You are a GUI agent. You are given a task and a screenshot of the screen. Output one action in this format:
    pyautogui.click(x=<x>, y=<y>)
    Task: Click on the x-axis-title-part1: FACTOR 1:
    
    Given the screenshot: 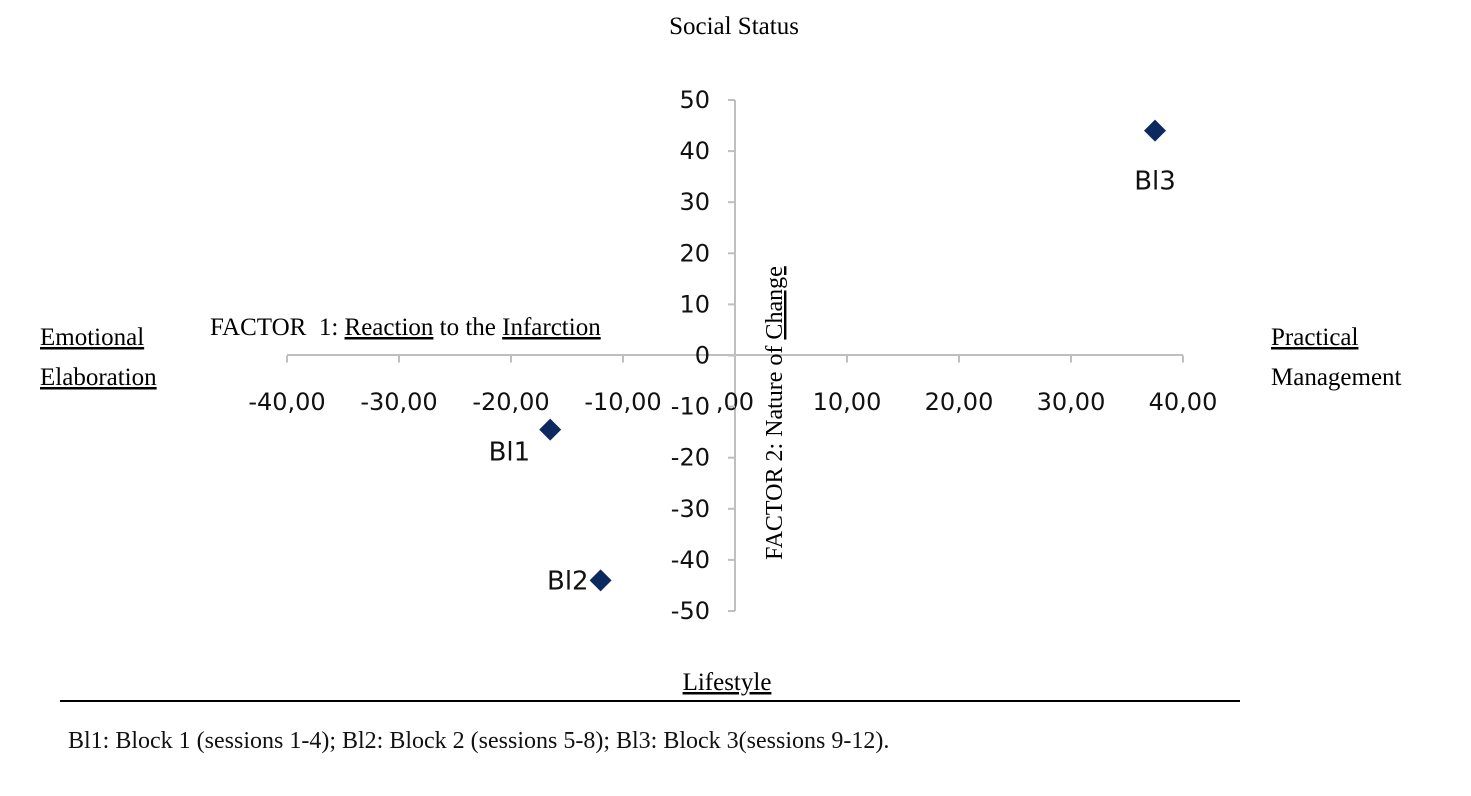 What is the action you would take?
    pyautogui.click(x=277, y=327)
    